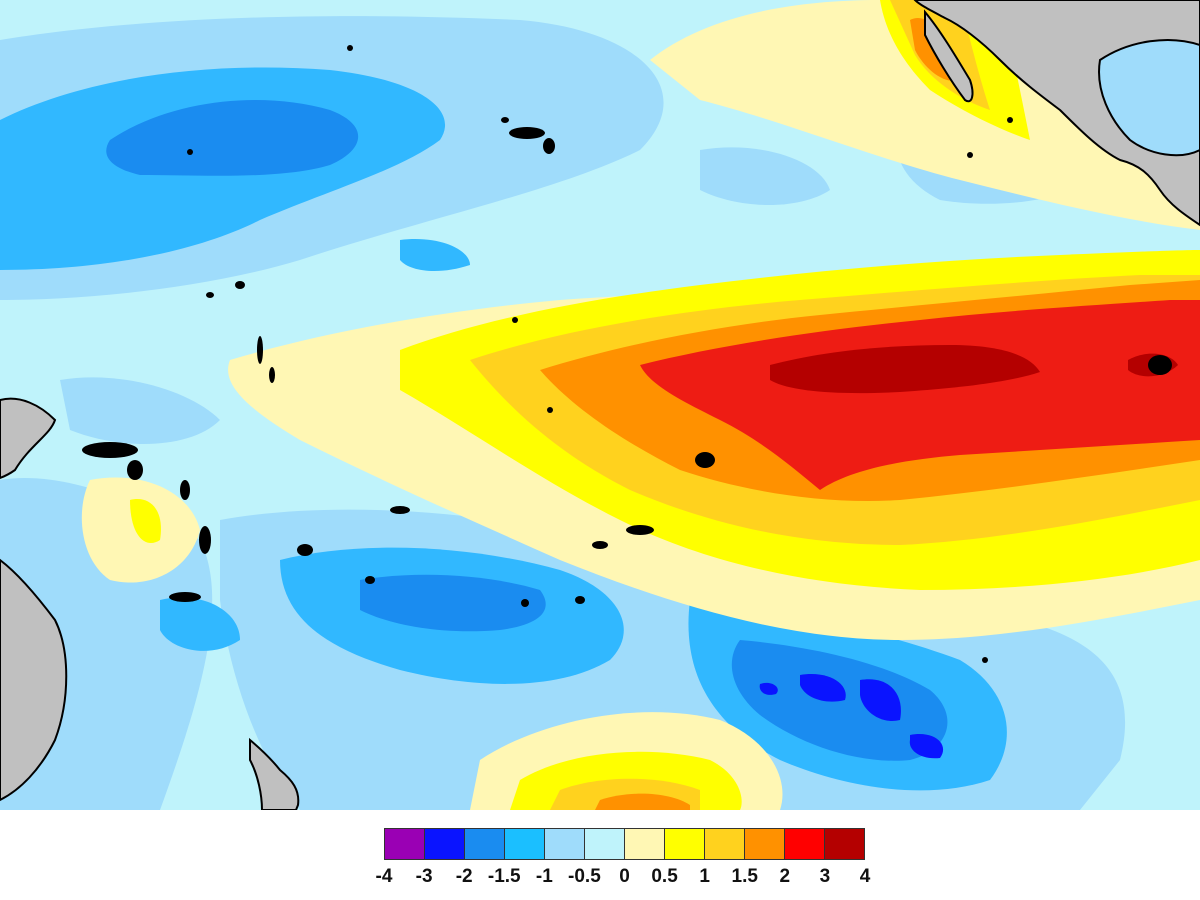 This screenshot has width=1200, height=900. What do you see at coordinates (949, 56) in the screenshot?
I see `baja-peninsula` at bounding box center [949, 56].